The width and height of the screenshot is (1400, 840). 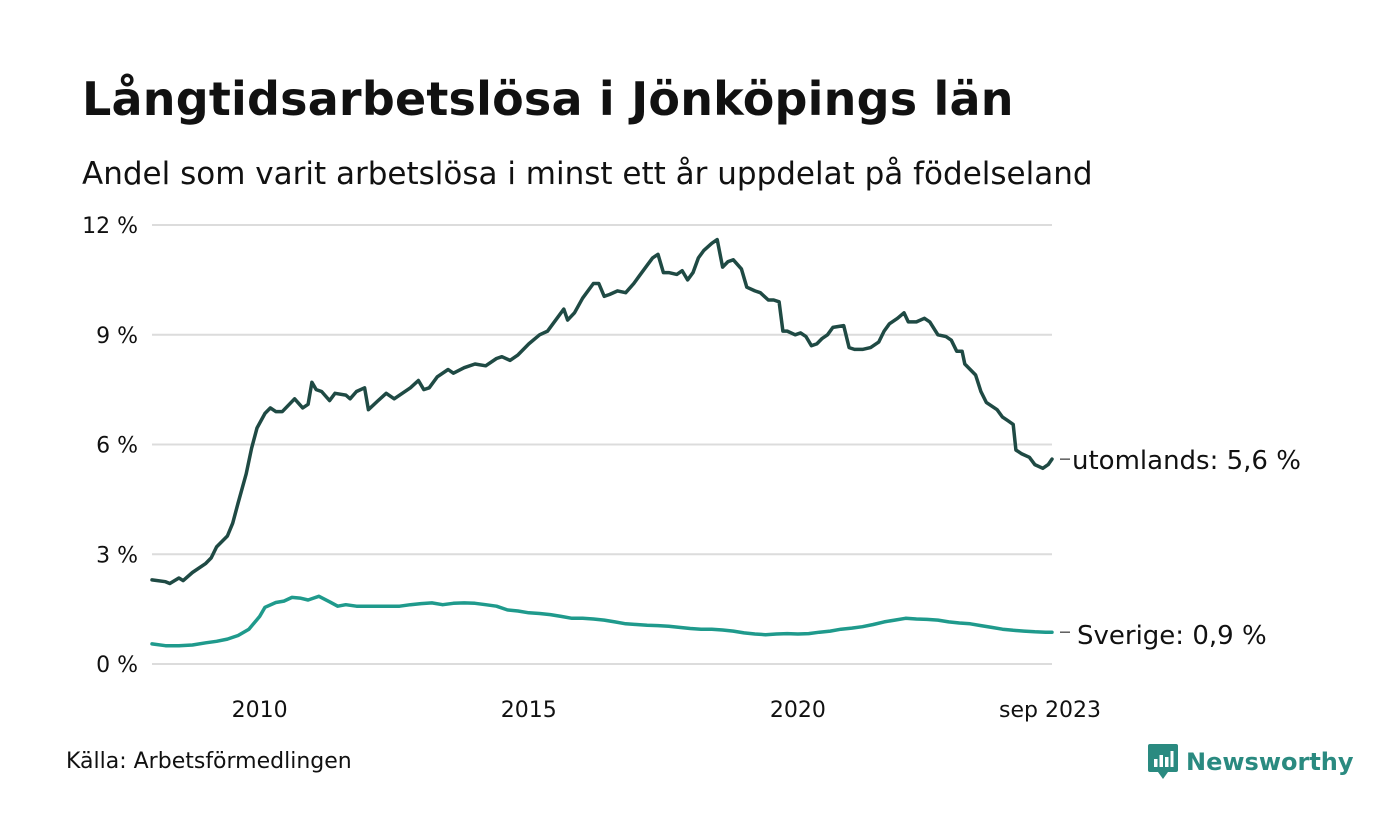 What do you see at coordinates (529, 710) in the screenshot?
I see `x-tick-label: 2015` at bounding box center [529, 710].